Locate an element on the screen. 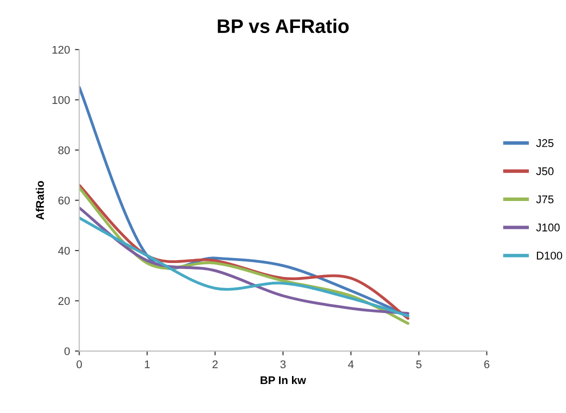 The image size is (566, 413). x-tick-label: 0 is located at coordinates (79, 364).